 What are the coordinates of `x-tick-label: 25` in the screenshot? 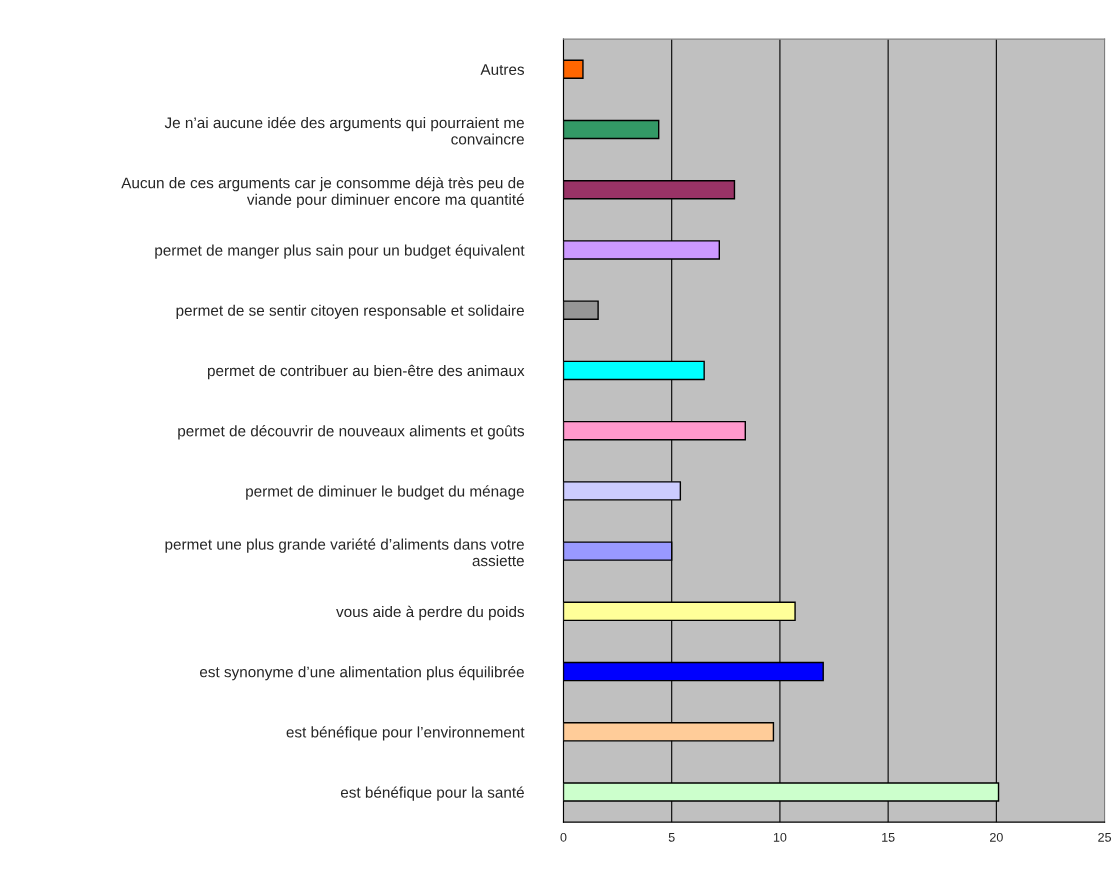 It's located at (1105, 837).